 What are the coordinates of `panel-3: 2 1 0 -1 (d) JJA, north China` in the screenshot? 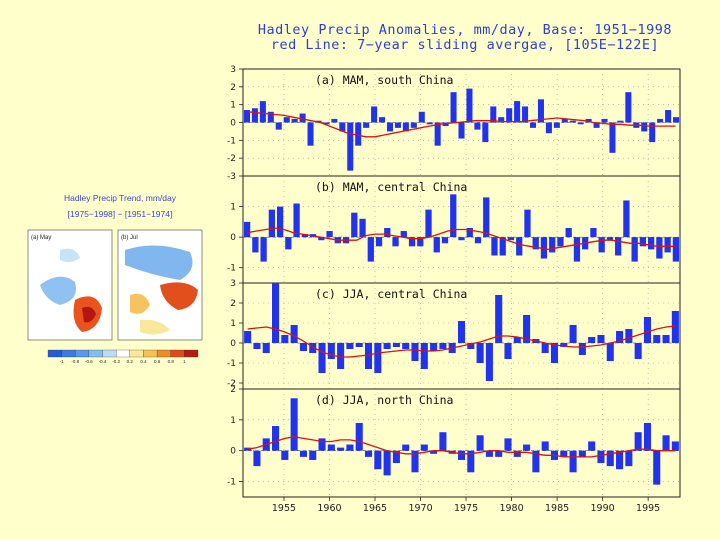 It's located at (454, 441).